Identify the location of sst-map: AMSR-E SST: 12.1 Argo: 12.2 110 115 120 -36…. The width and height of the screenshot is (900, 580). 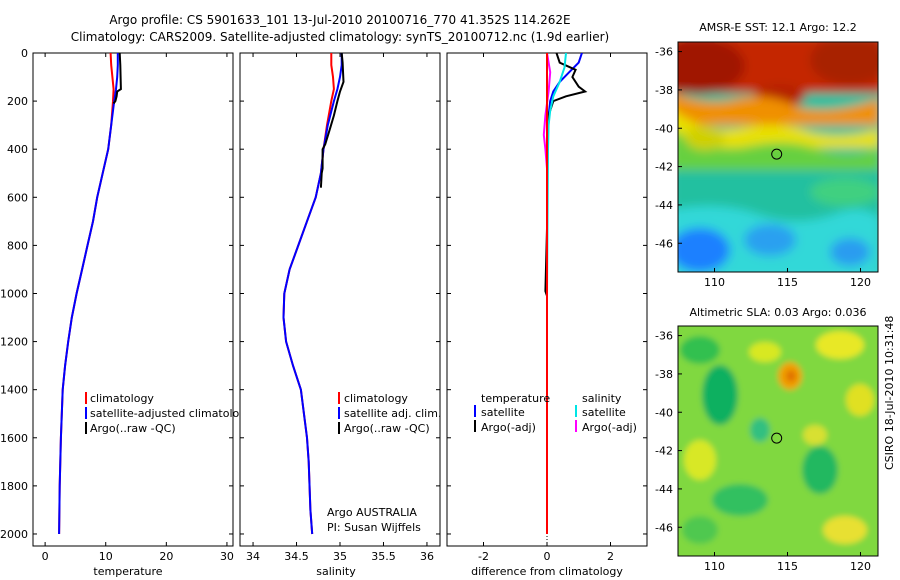
(767, 155).